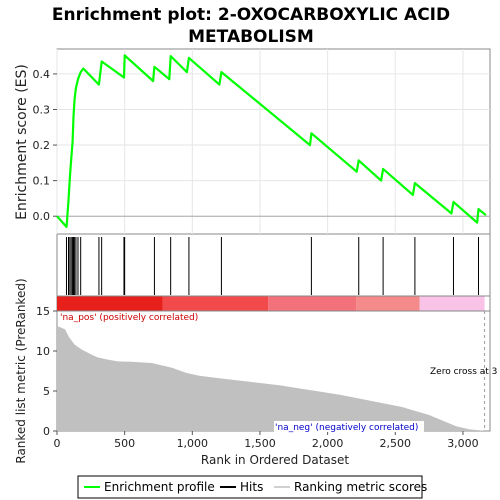 This screenshot has height=500, width=500. Describe the element at coordinates (43, 351) in the screenshot. I see `rank-y-tick-label: 10` at that location.